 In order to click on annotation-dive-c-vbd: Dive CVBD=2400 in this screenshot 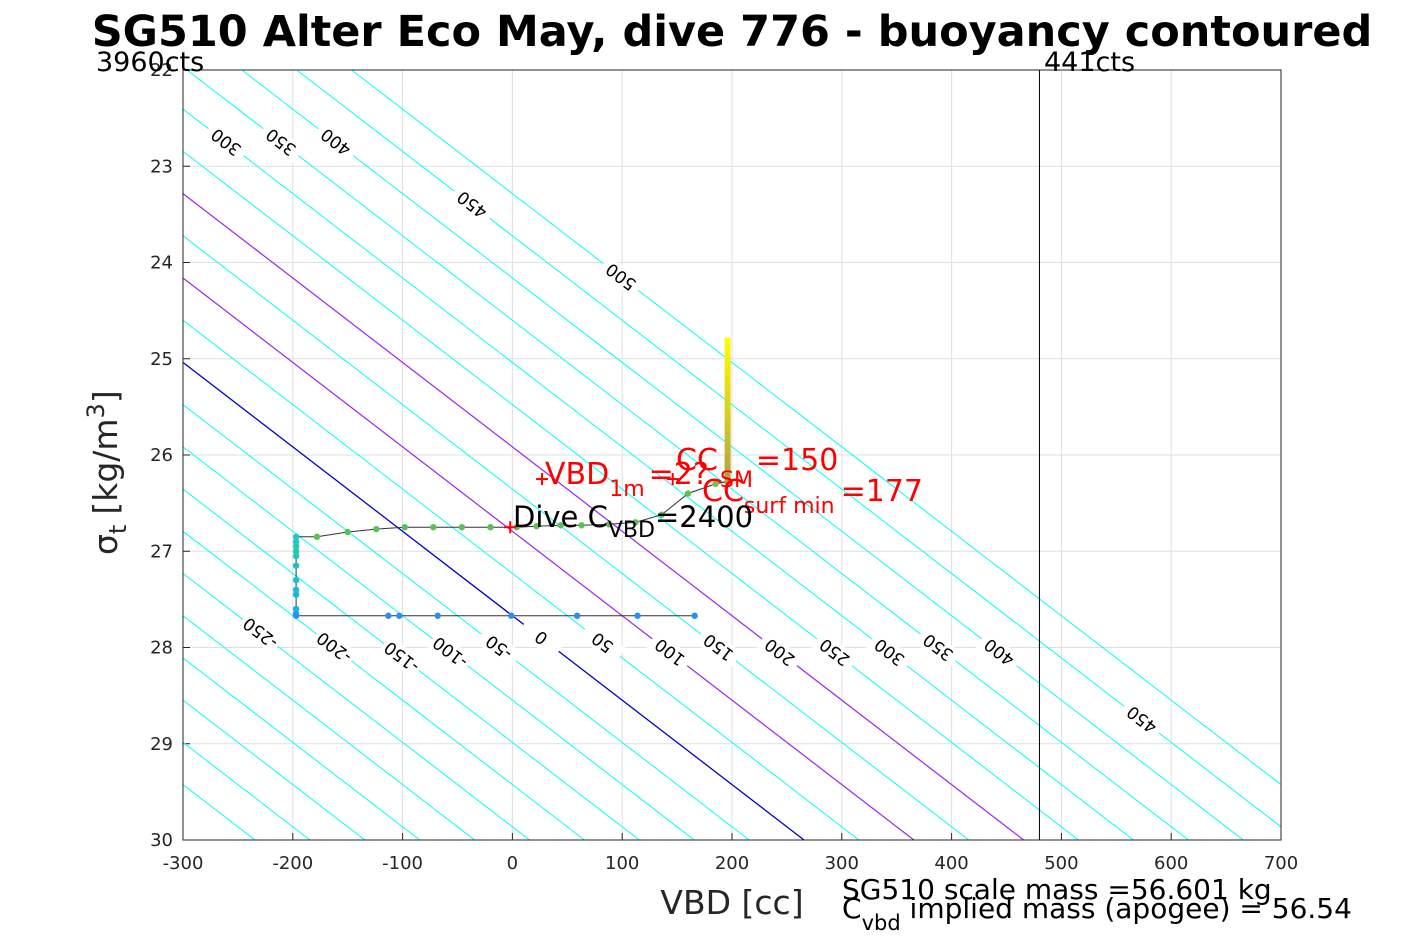, I will do `click(633, 521)`.